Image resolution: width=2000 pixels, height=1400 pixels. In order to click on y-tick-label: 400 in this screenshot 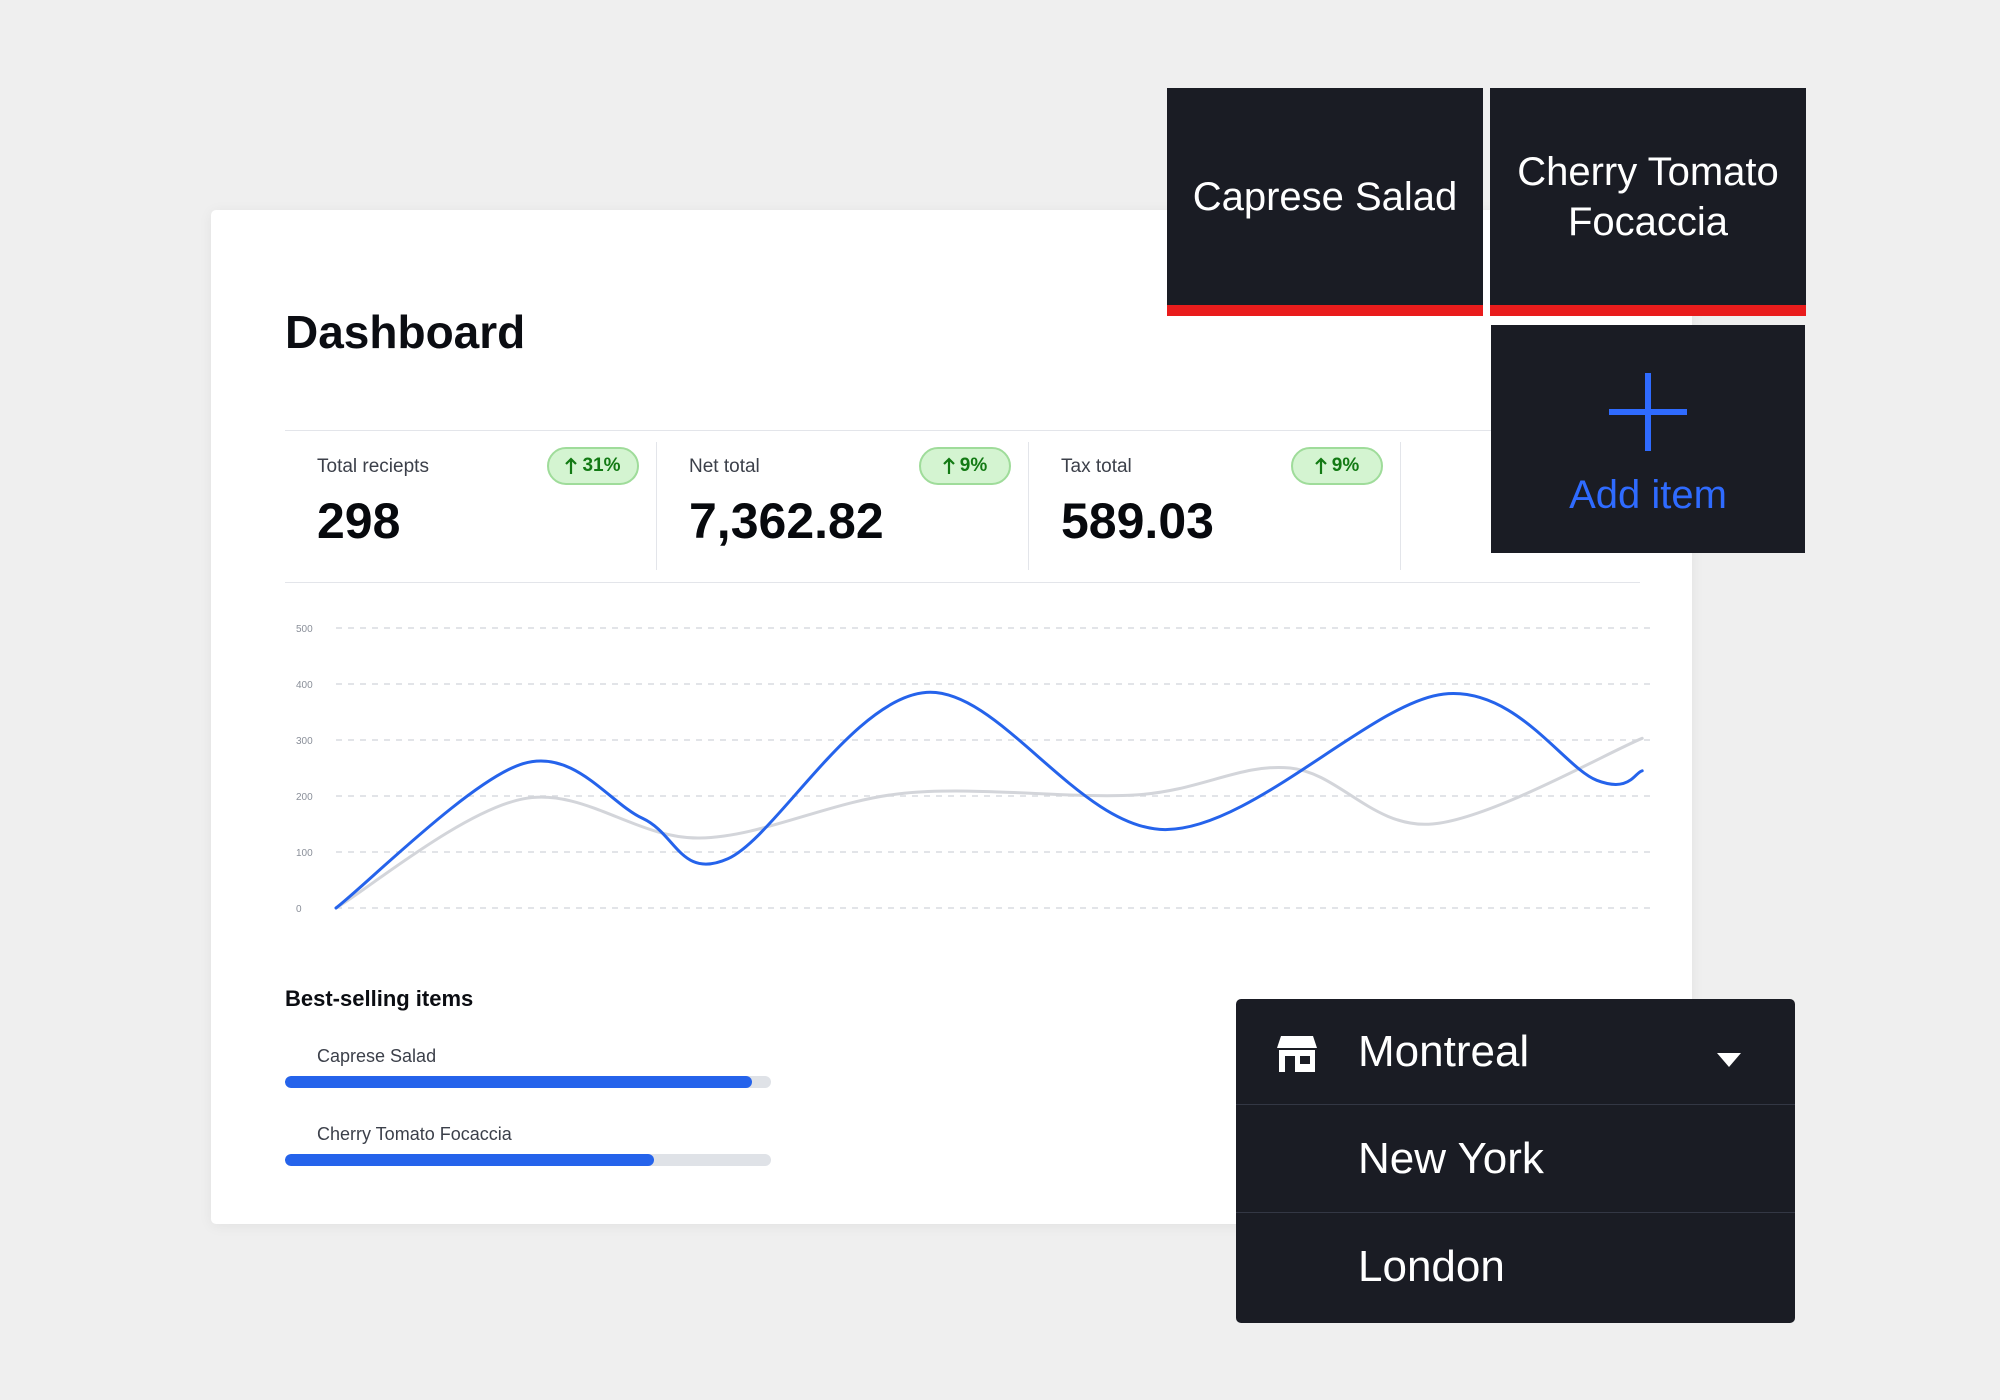, I will do `click(304, 685)`.